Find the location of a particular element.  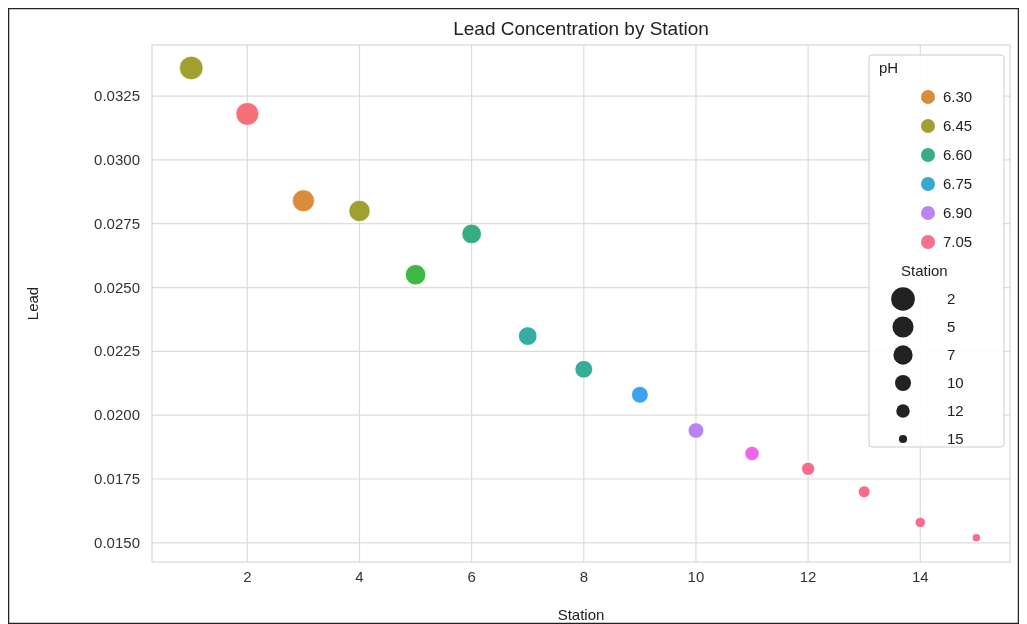

legend-label: 6.60 is located at coordinates (958, 154).